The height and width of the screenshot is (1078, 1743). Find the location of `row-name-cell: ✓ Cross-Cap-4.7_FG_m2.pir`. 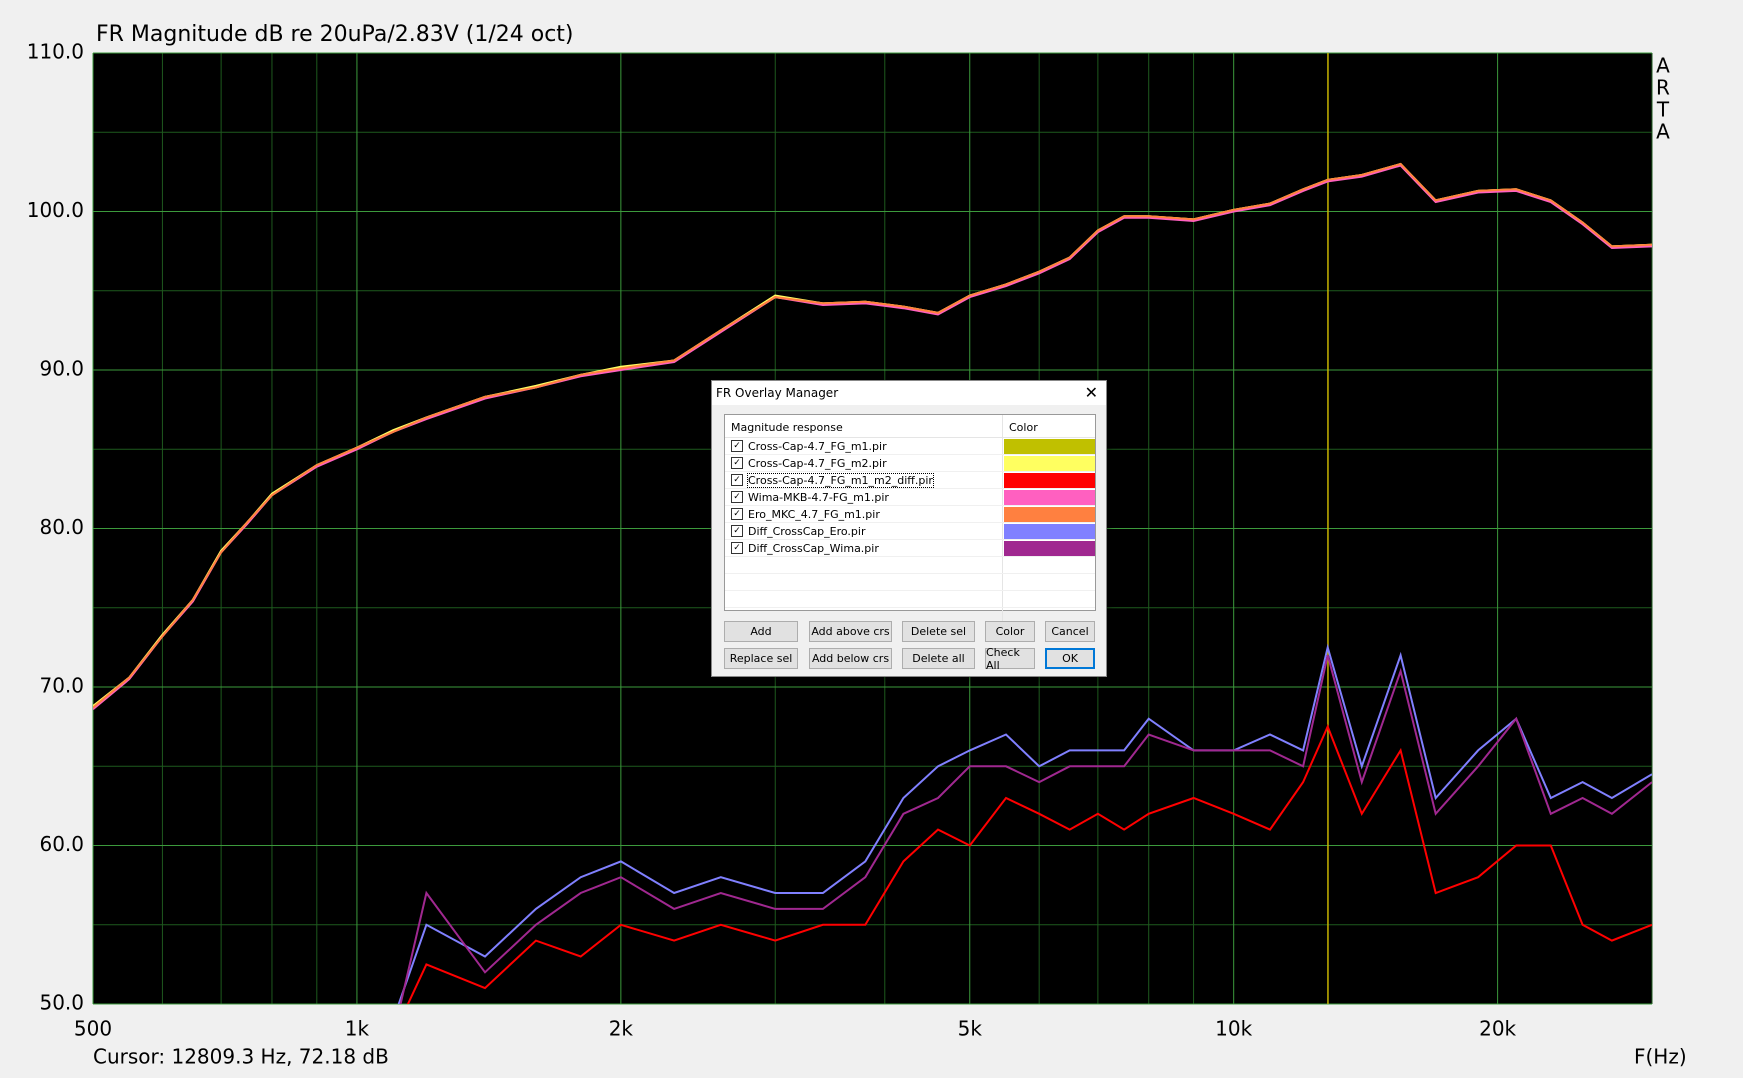

row-name-cell: ✓ Cross-Cap-4.7_FG_m2.pir is located at coordinates (864, 463).